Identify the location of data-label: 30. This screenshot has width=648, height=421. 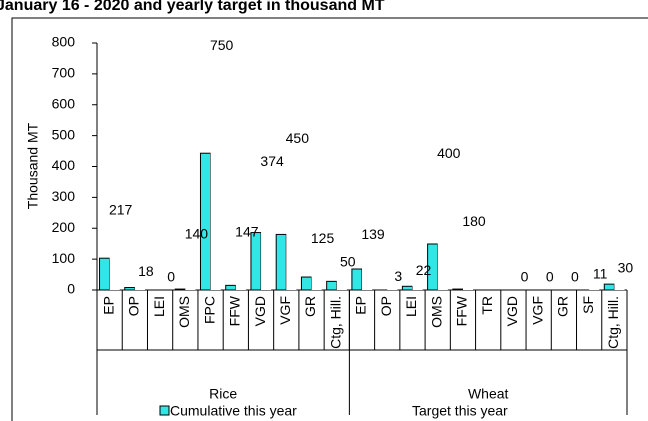
(626, 267).